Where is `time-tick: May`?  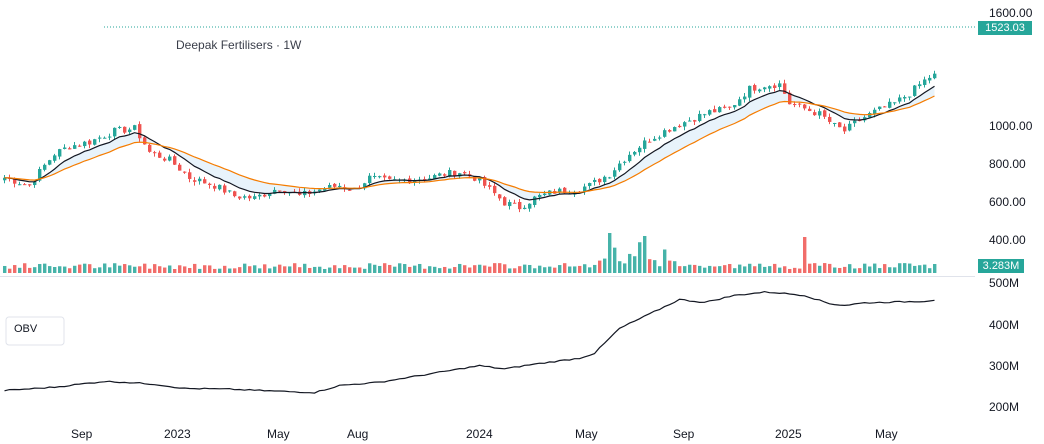 time-tick: May is located at coordinates (586, 434).